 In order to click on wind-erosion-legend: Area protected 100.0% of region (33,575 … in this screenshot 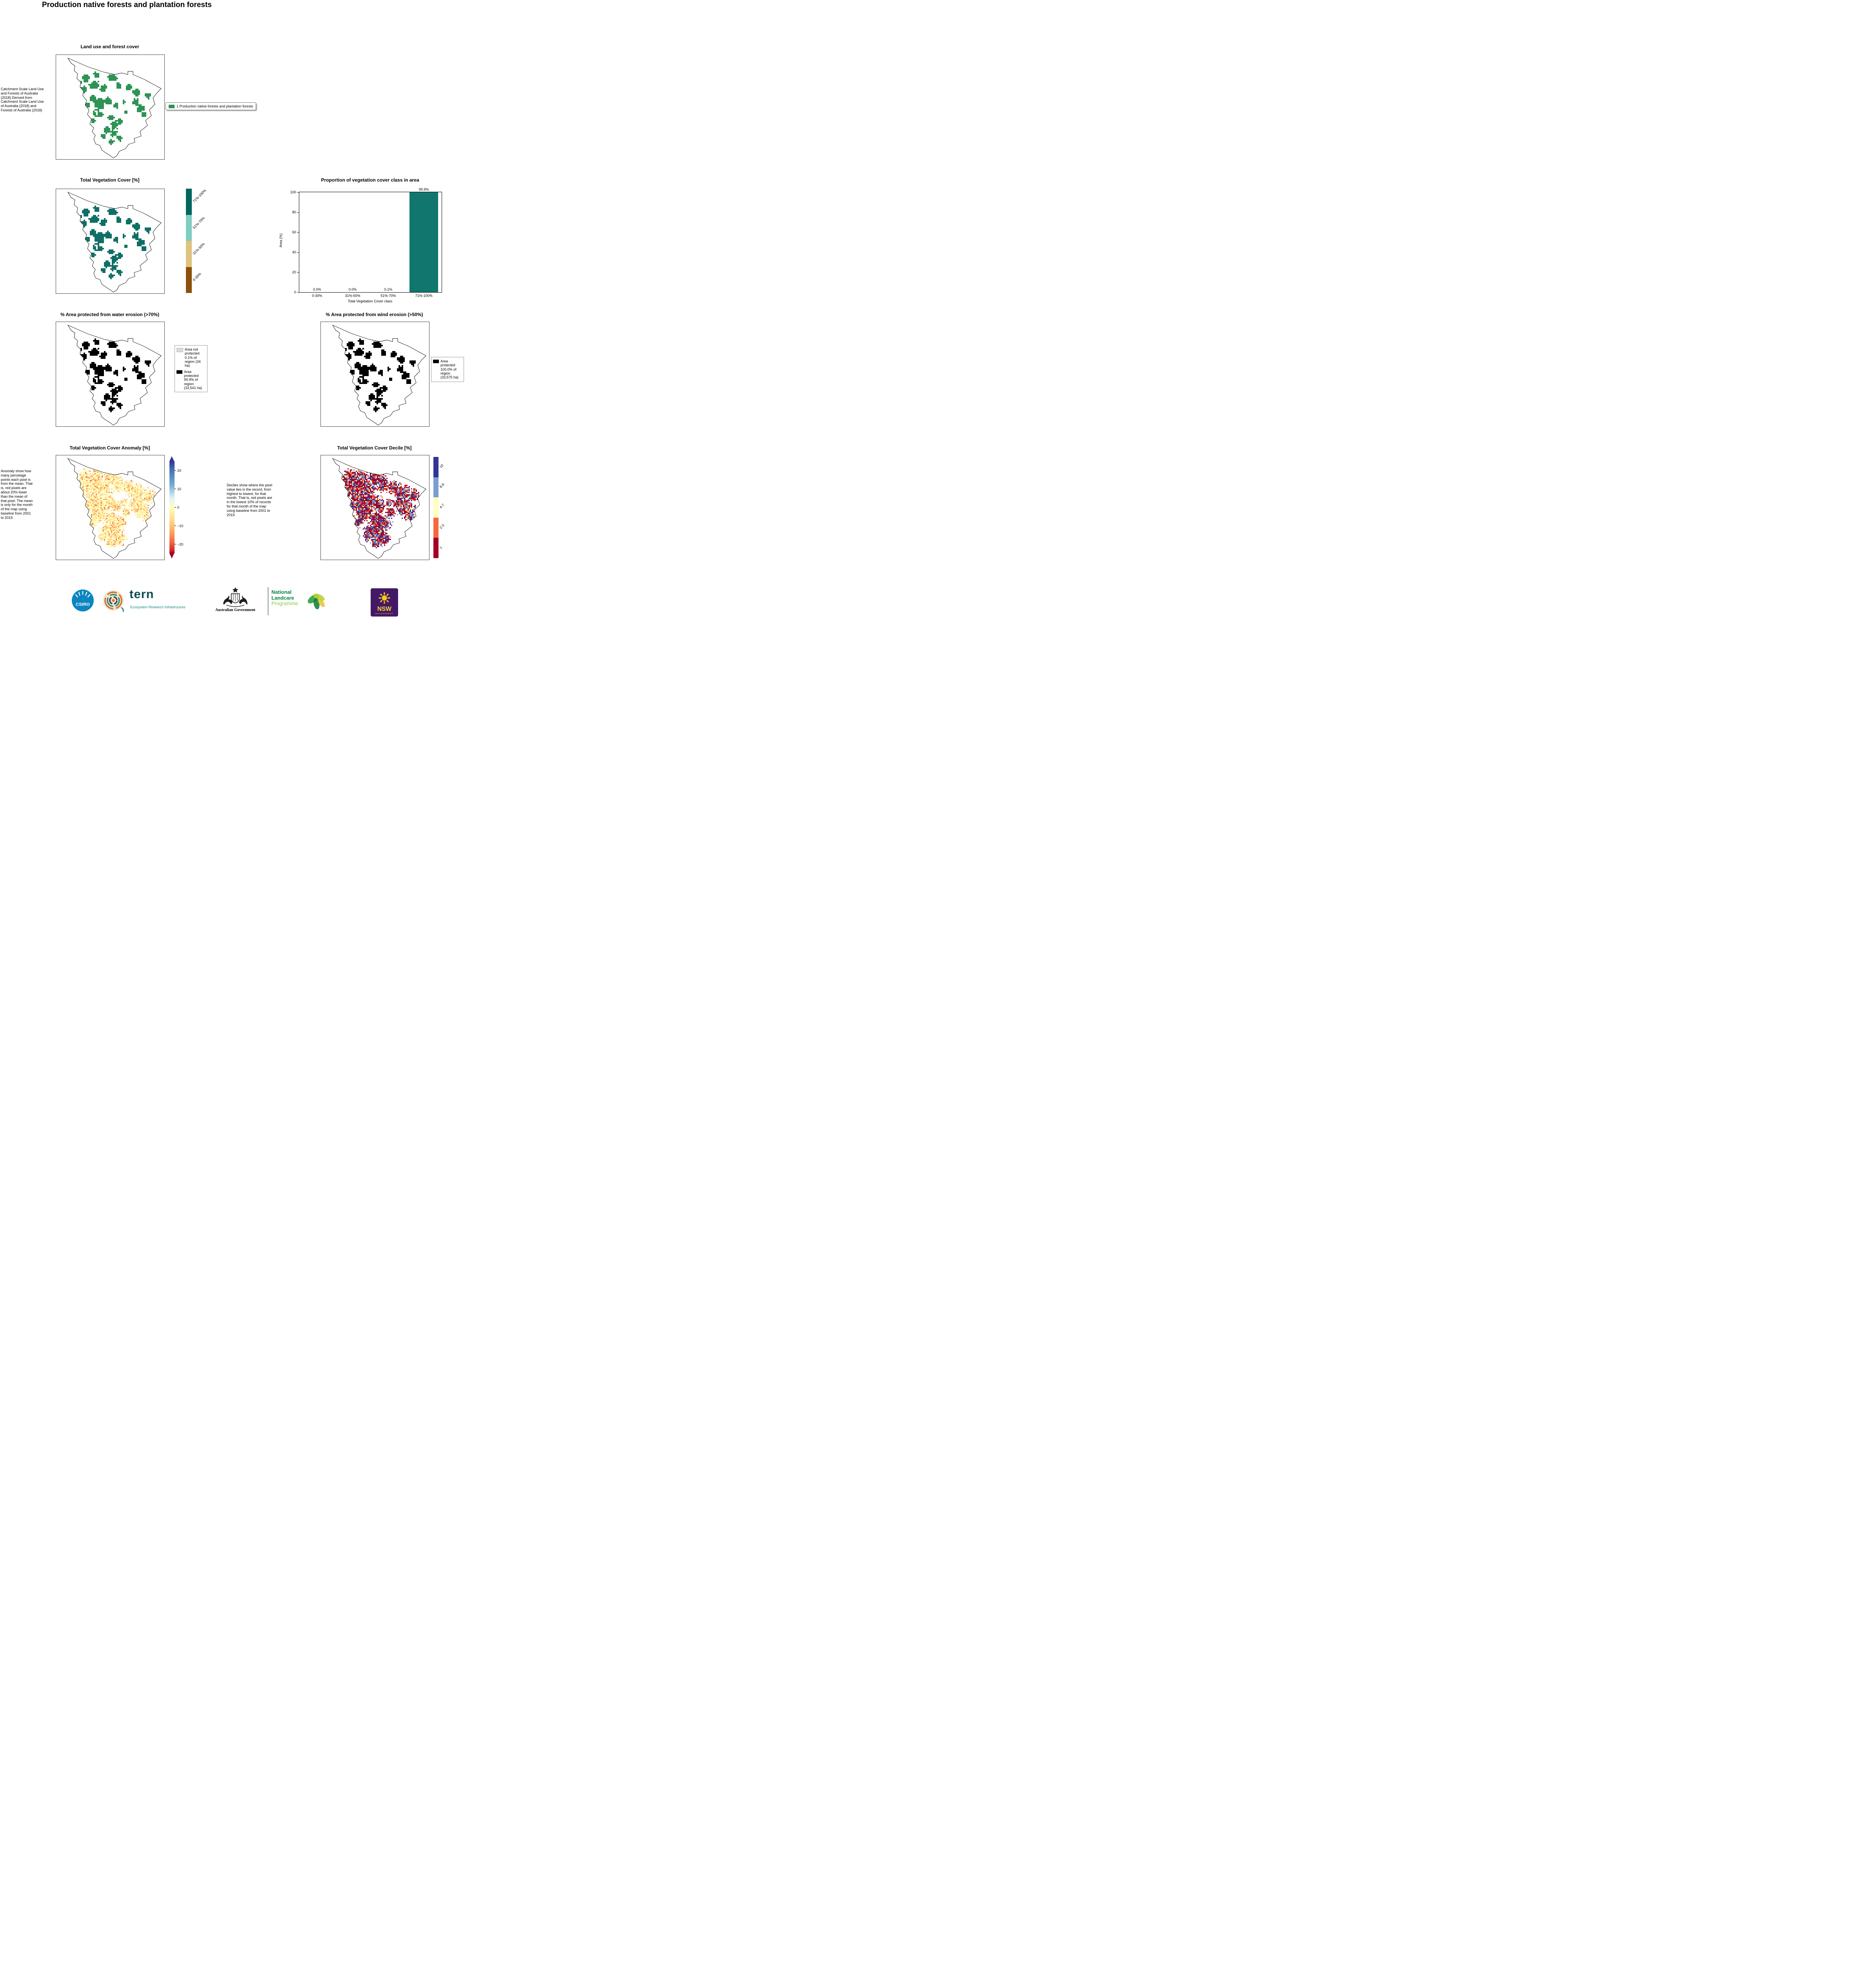, I will do `click(448, 369)`.